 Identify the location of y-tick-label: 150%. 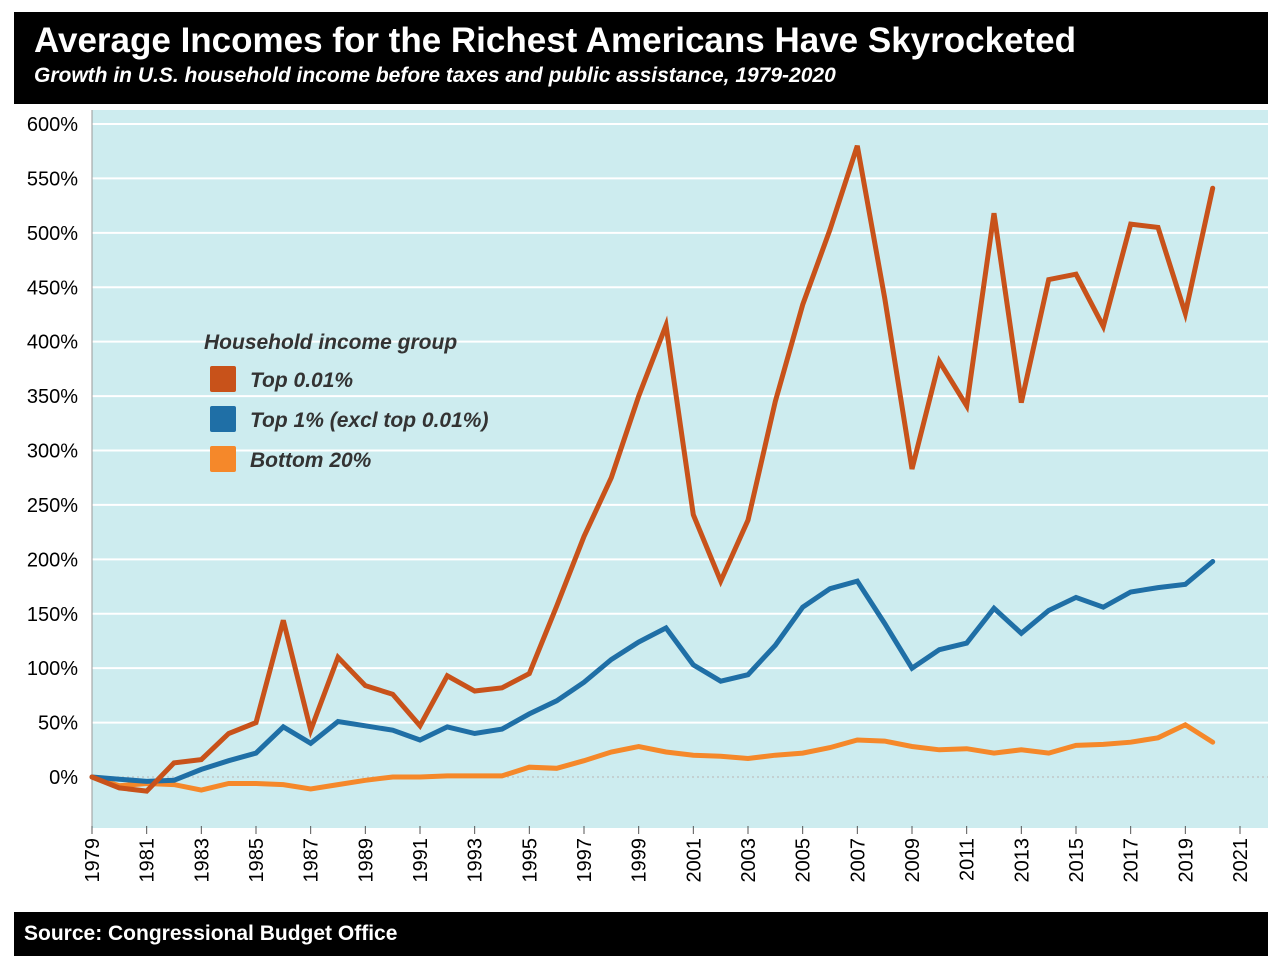
(52, 615).